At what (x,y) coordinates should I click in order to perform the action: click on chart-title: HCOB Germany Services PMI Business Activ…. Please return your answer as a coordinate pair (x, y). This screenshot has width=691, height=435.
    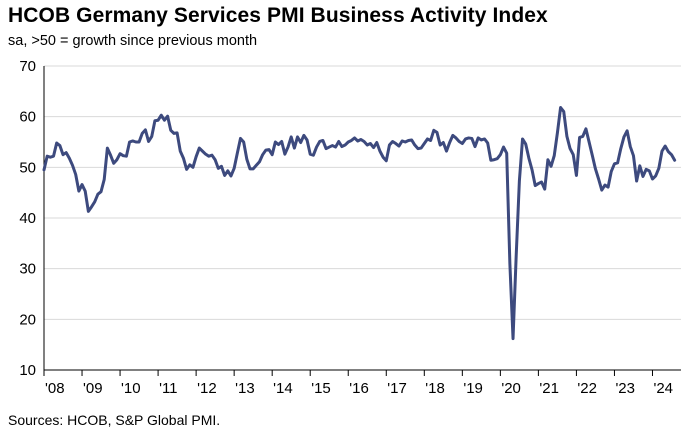
    Looking at the image, I should click on (278, 15).